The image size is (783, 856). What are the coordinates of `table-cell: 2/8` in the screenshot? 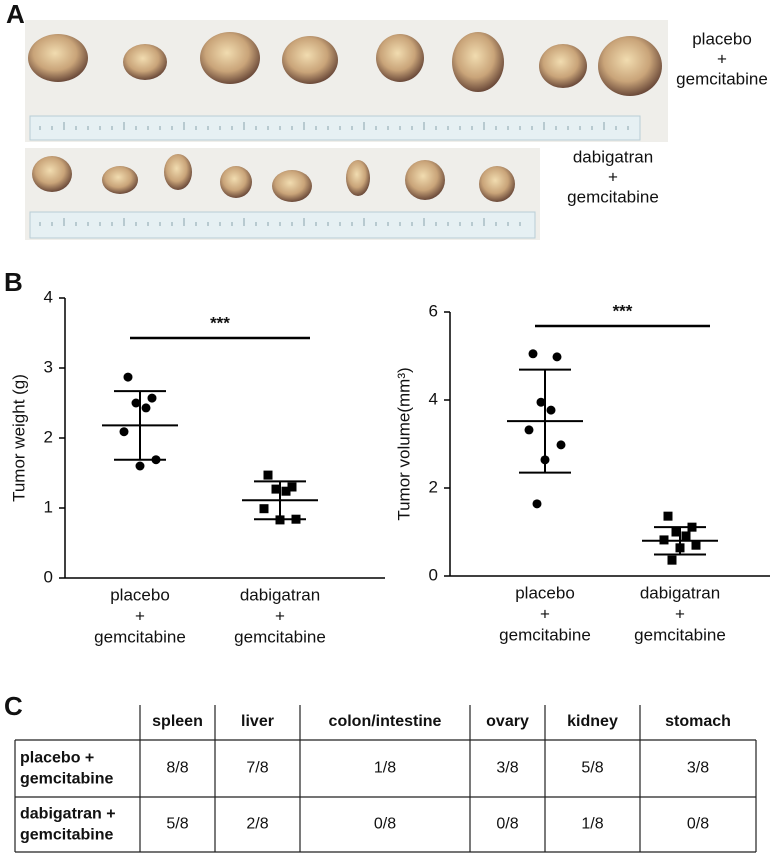 It's located at (257, 824).